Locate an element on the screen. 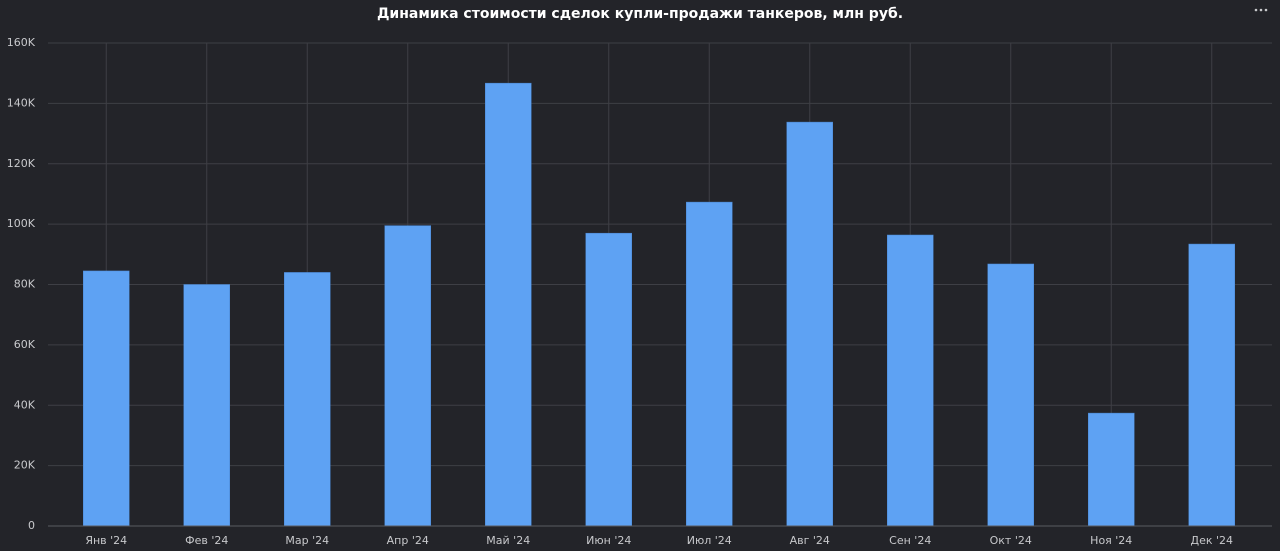 The height and width of the screenshot is (551, 1280). x-tick-label: Май '24 is located at coordinates (508, 540).